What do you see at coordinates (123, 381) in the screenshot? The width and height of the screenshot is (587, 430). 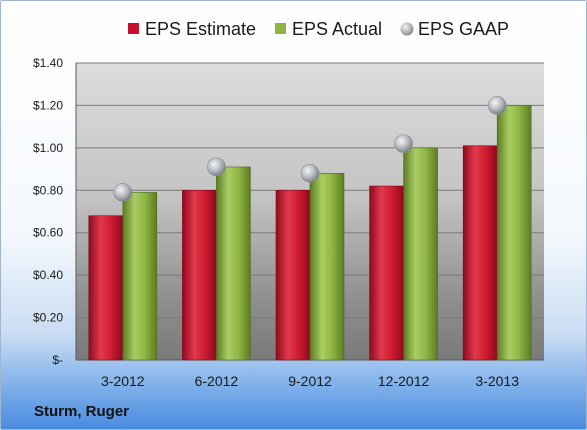 I see `x-tick-label: 3-2012` at bounding box center [123, 381].